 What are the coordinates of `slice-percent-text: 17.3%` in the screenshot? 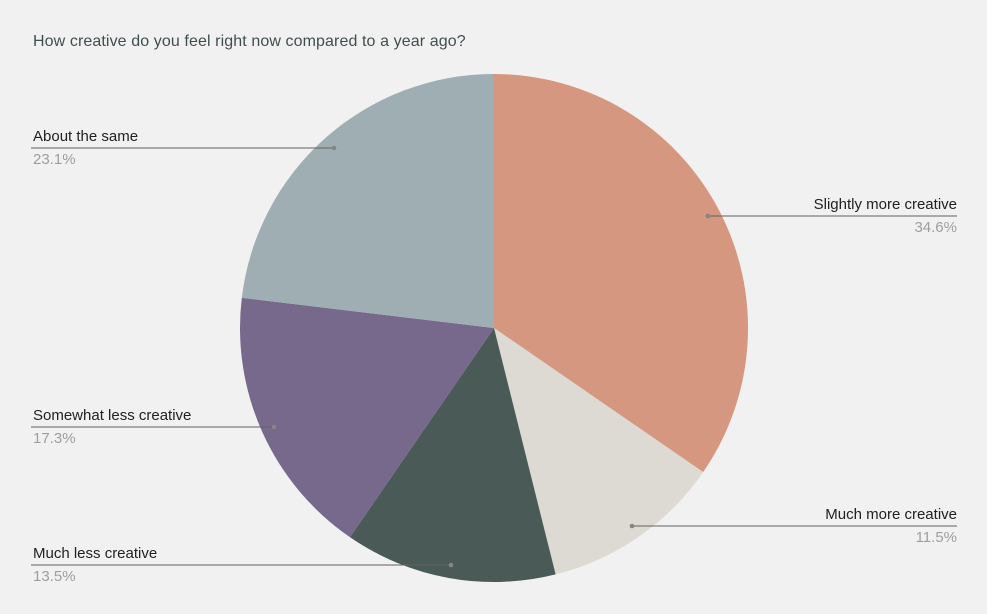 It's located at (54, 438).